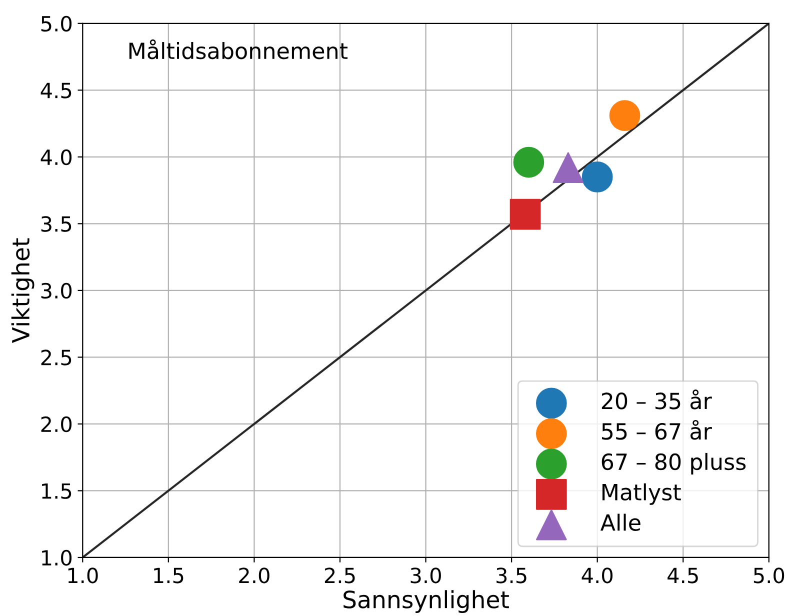 Image resolution: width=787 pixels, height=616 pixels. I want to click on y-tick-label: 2.5, so click(56, 358).